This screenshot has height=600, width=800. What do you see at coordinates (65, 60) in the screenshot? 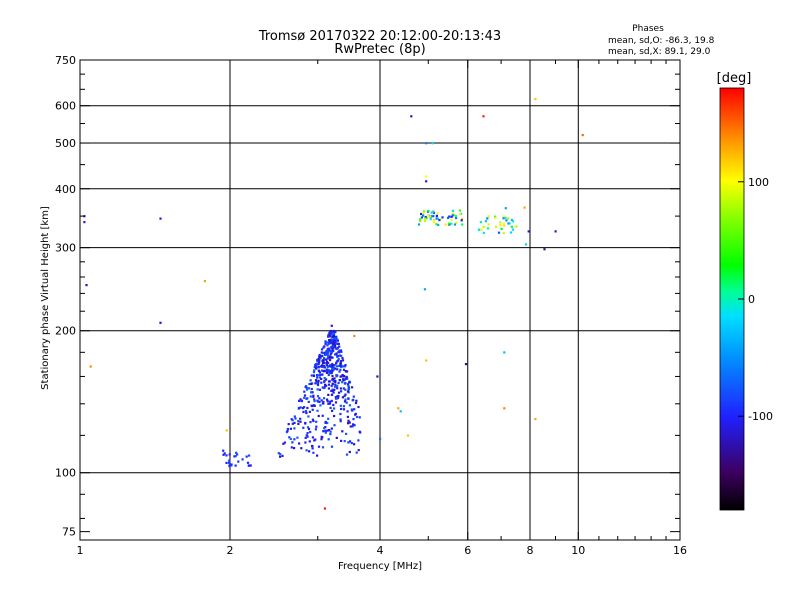
I see `y-tick-label: 750` at bounding box center [65, 60].